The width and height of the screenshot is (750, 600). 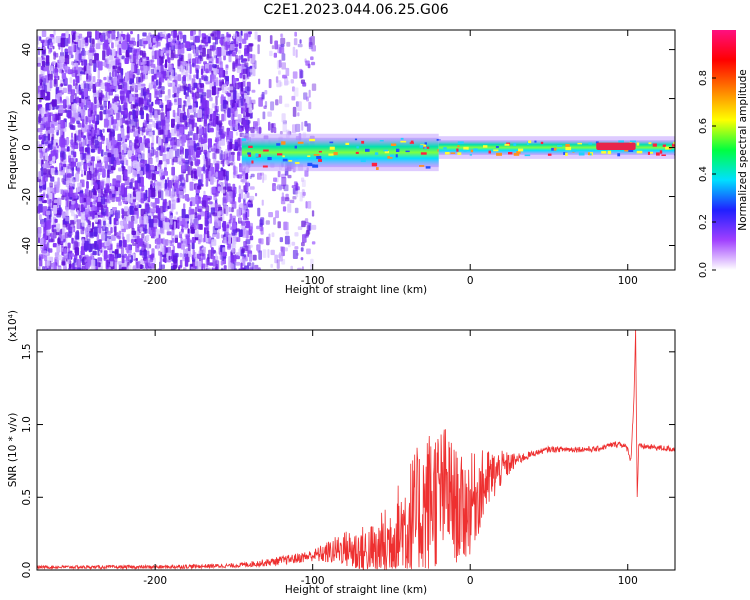 I want to click on snr-y-axis-label: SNR (10 * v/v), so click(x=13, y=450).